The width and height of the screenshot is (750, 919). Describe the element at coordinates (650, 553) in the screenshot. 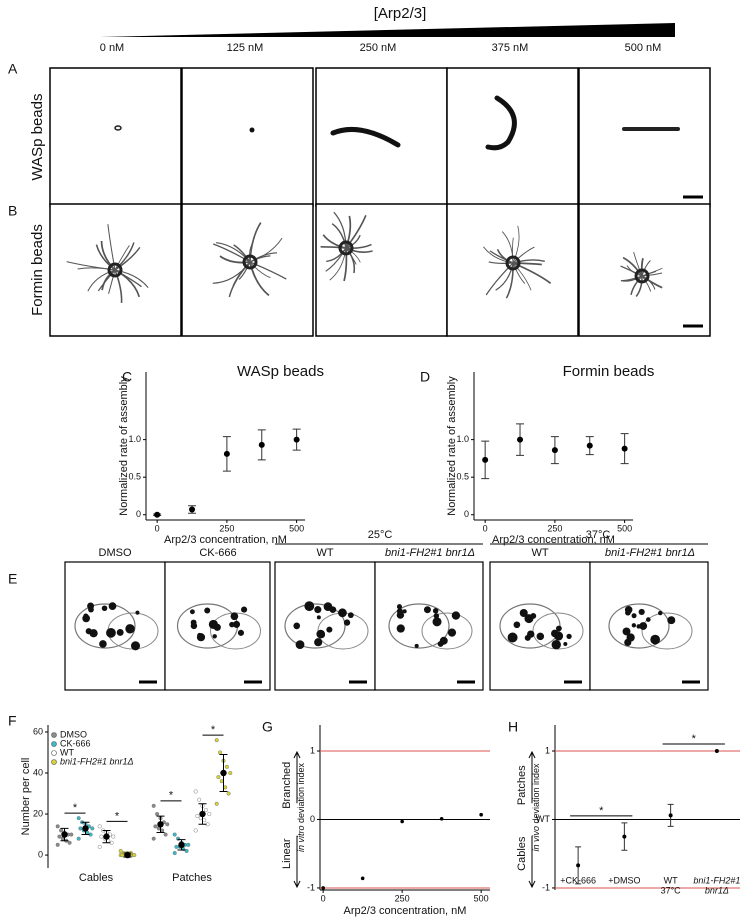

I see `condition: bni1-FH2#1 bnr1Δ` at that location.